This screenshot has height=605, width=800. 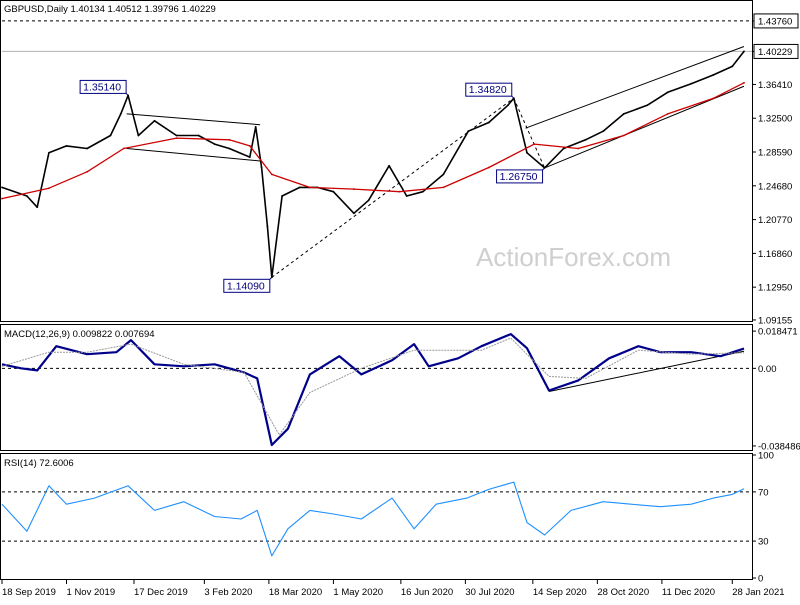 I want to click on rsi-line, so click(x=373, y=519).